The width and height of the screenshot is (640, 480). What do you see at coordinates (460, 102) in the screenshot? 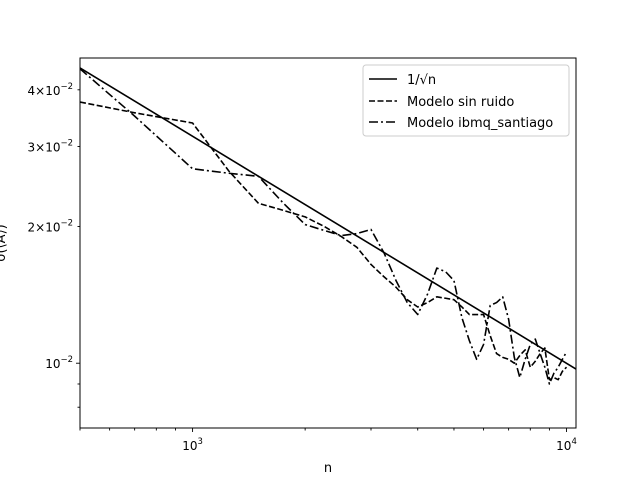
I see `legend-label-sin-ruido: Modelo sin ruido` at bounding box center [460, 102].